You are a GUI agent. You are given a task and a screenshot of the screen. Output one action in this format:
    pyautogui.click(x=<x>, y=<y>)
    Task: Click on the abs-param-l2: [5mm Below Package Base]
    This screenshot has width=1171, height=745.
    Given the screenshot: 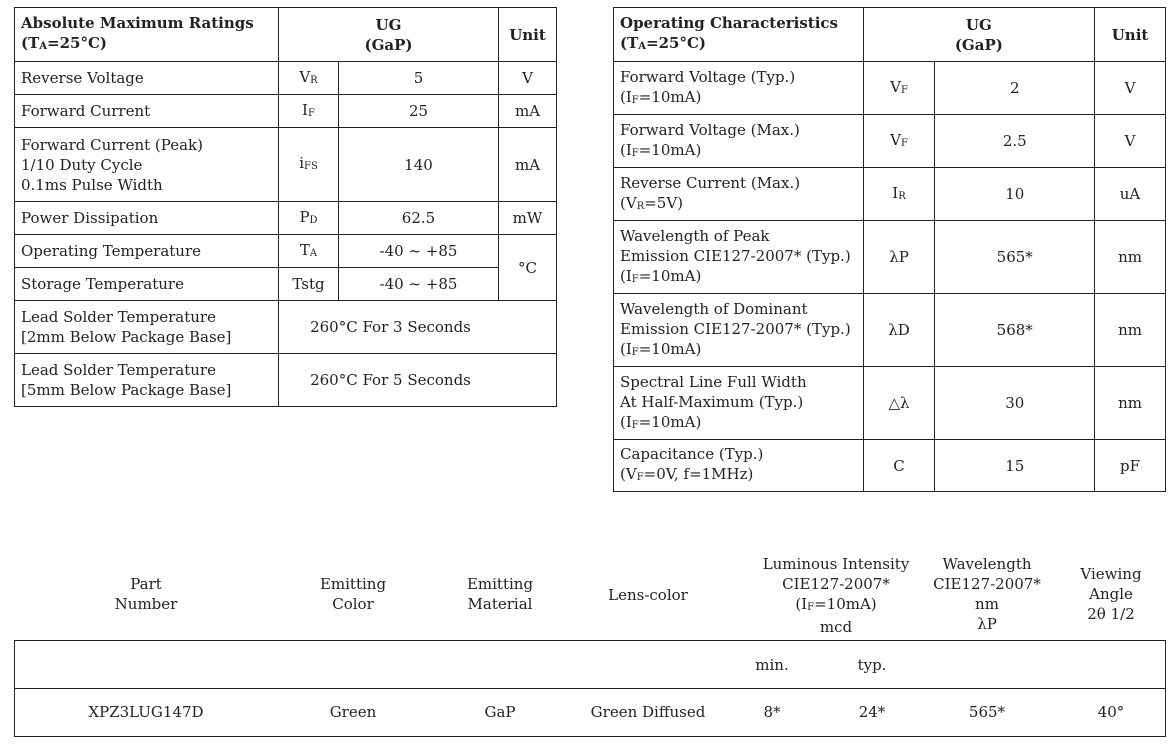 What is the action you would take?
    pyautogui.click(x=126, y=390)
    